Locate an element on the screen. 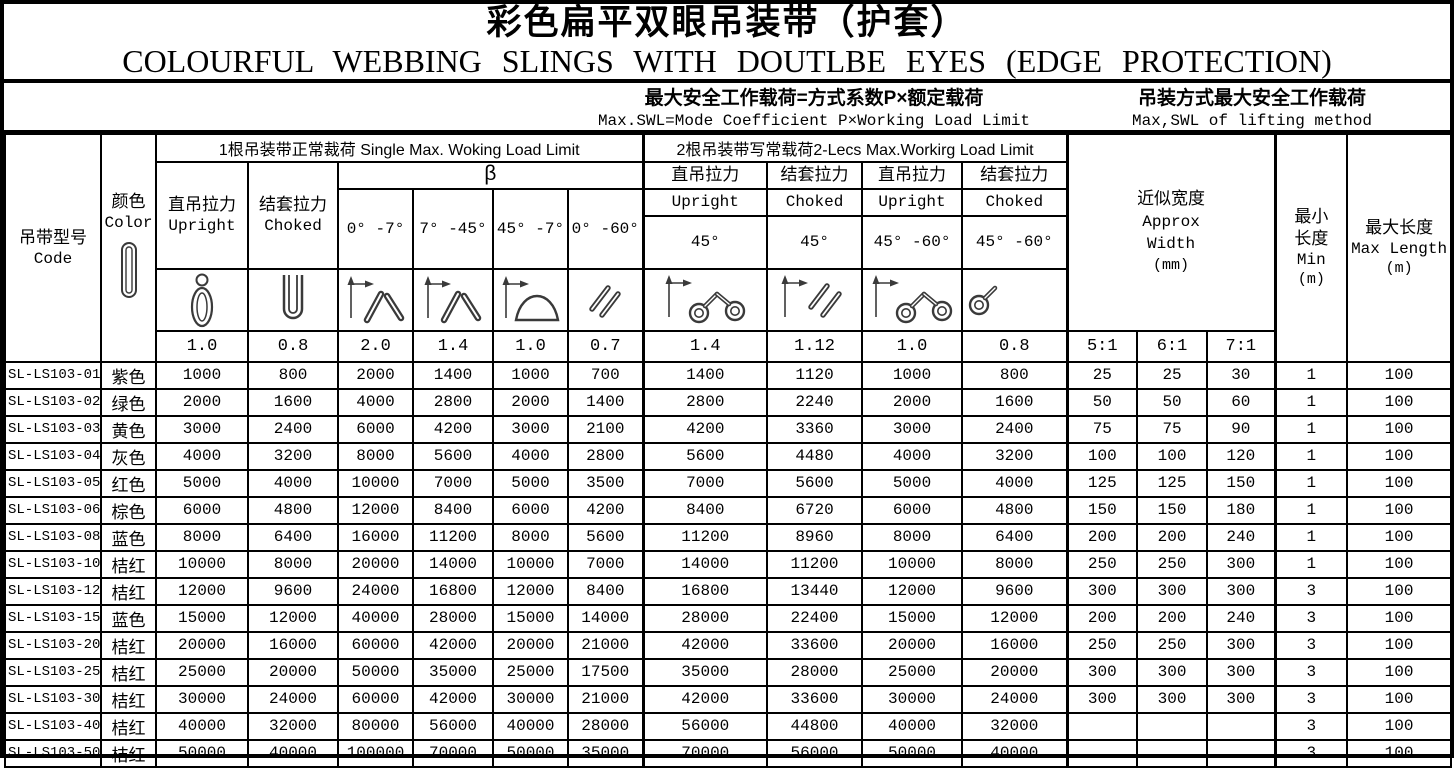  coefficient-cell: 1.0 is located at coordinates (912, 346).